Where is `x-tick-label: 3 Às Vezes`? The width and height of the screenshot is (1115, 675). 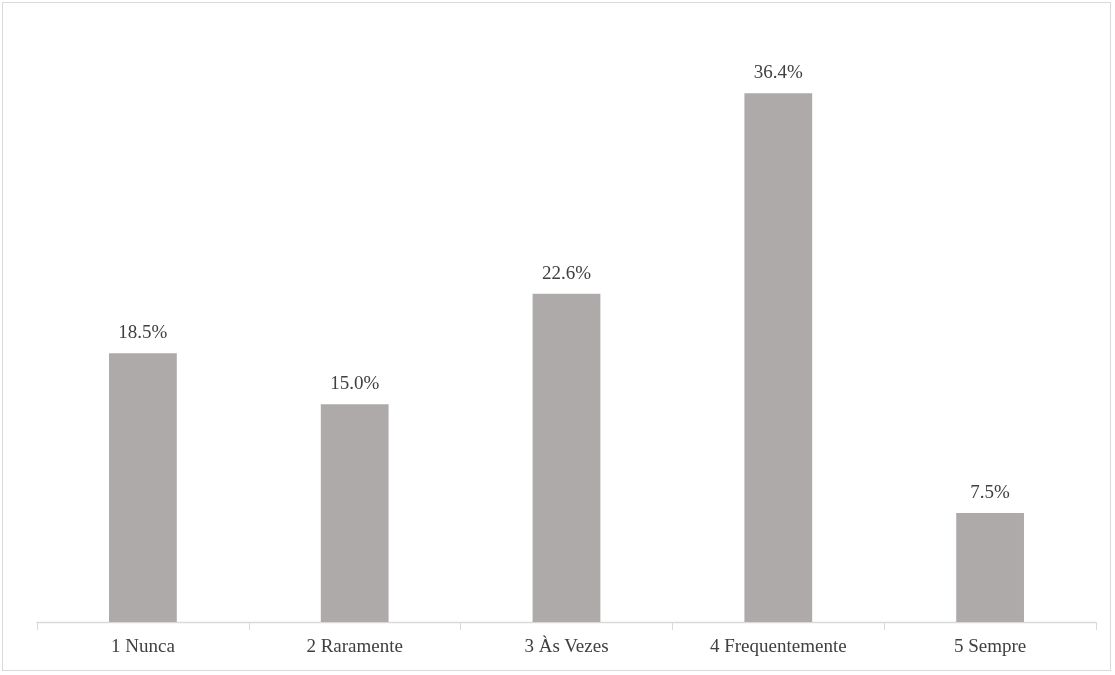 x-tick-label: 3 Às Vezes is located at coordinates (566, 645).